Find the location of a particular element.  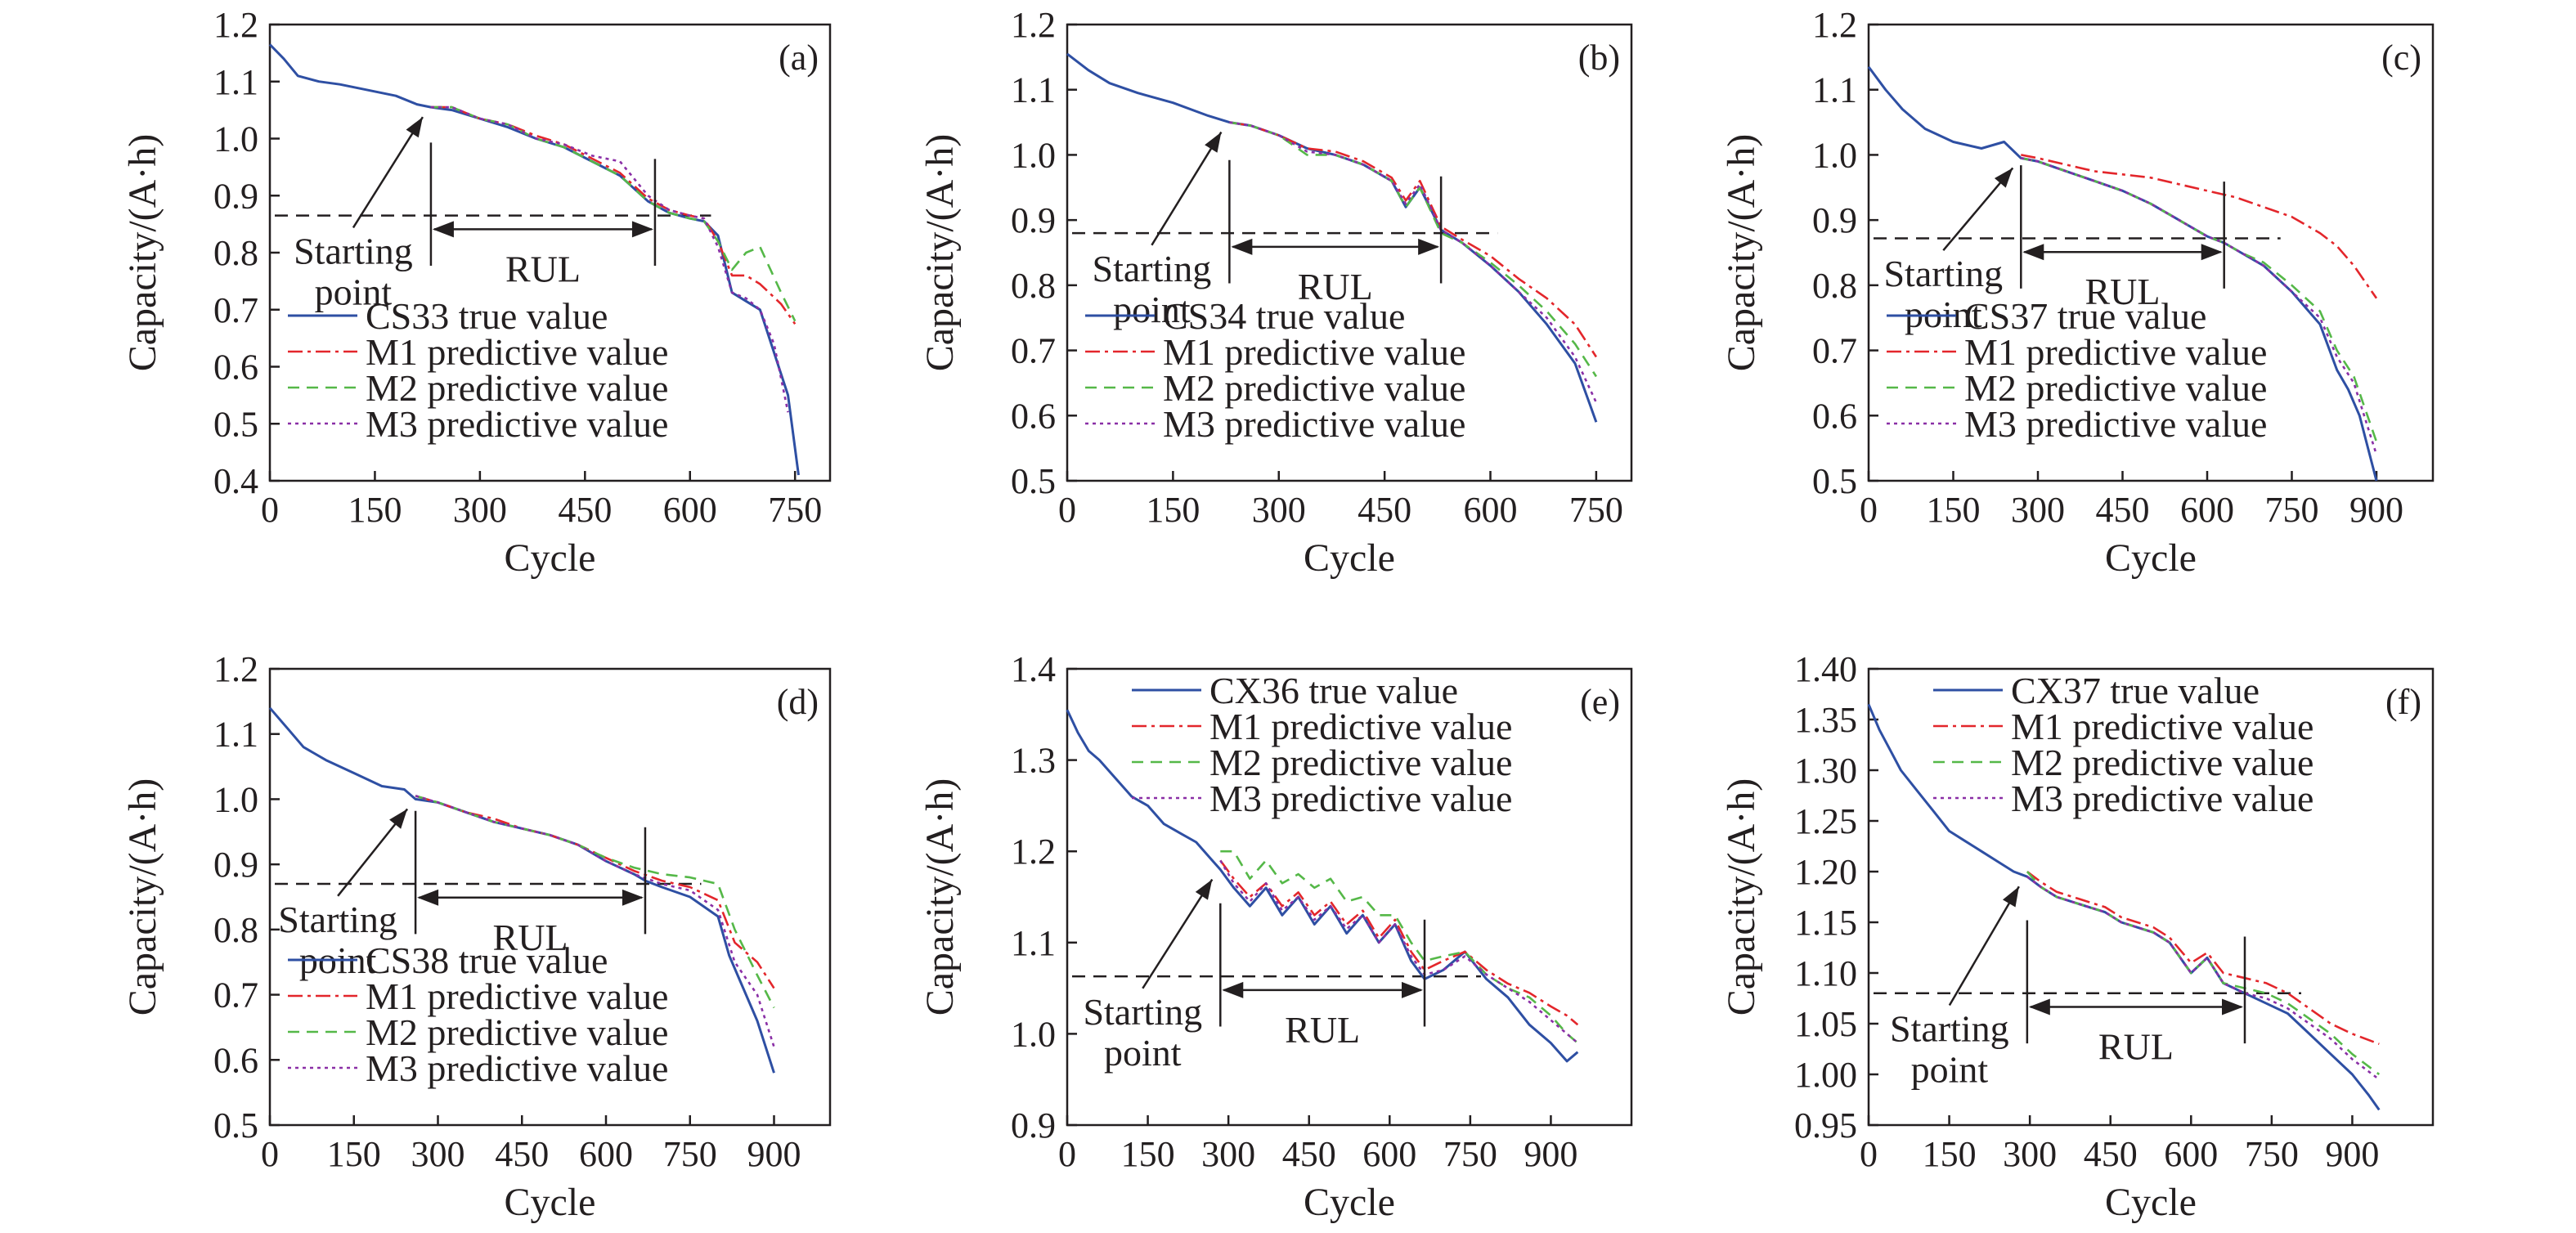

series-line-M1 is located at coordinates (614, 215).